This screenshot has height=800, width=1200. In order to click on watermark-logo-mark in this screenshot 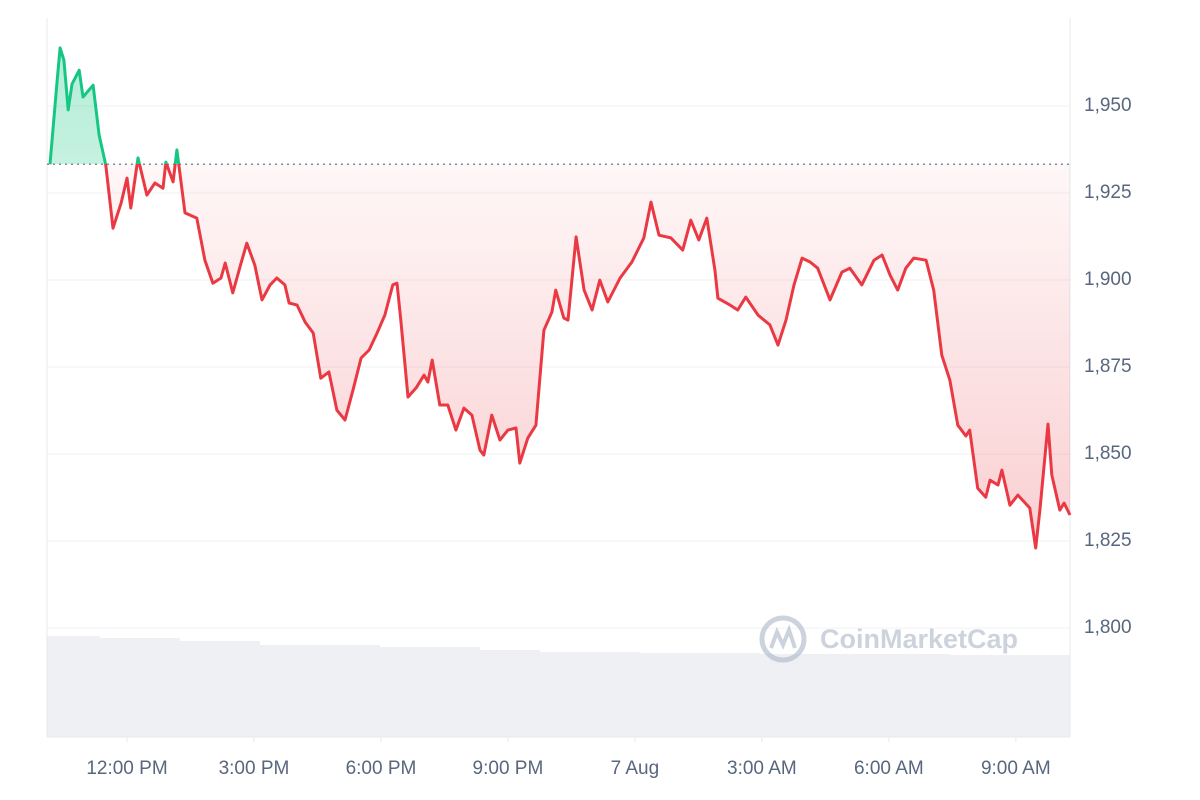, I will do `click(783, 637)`.